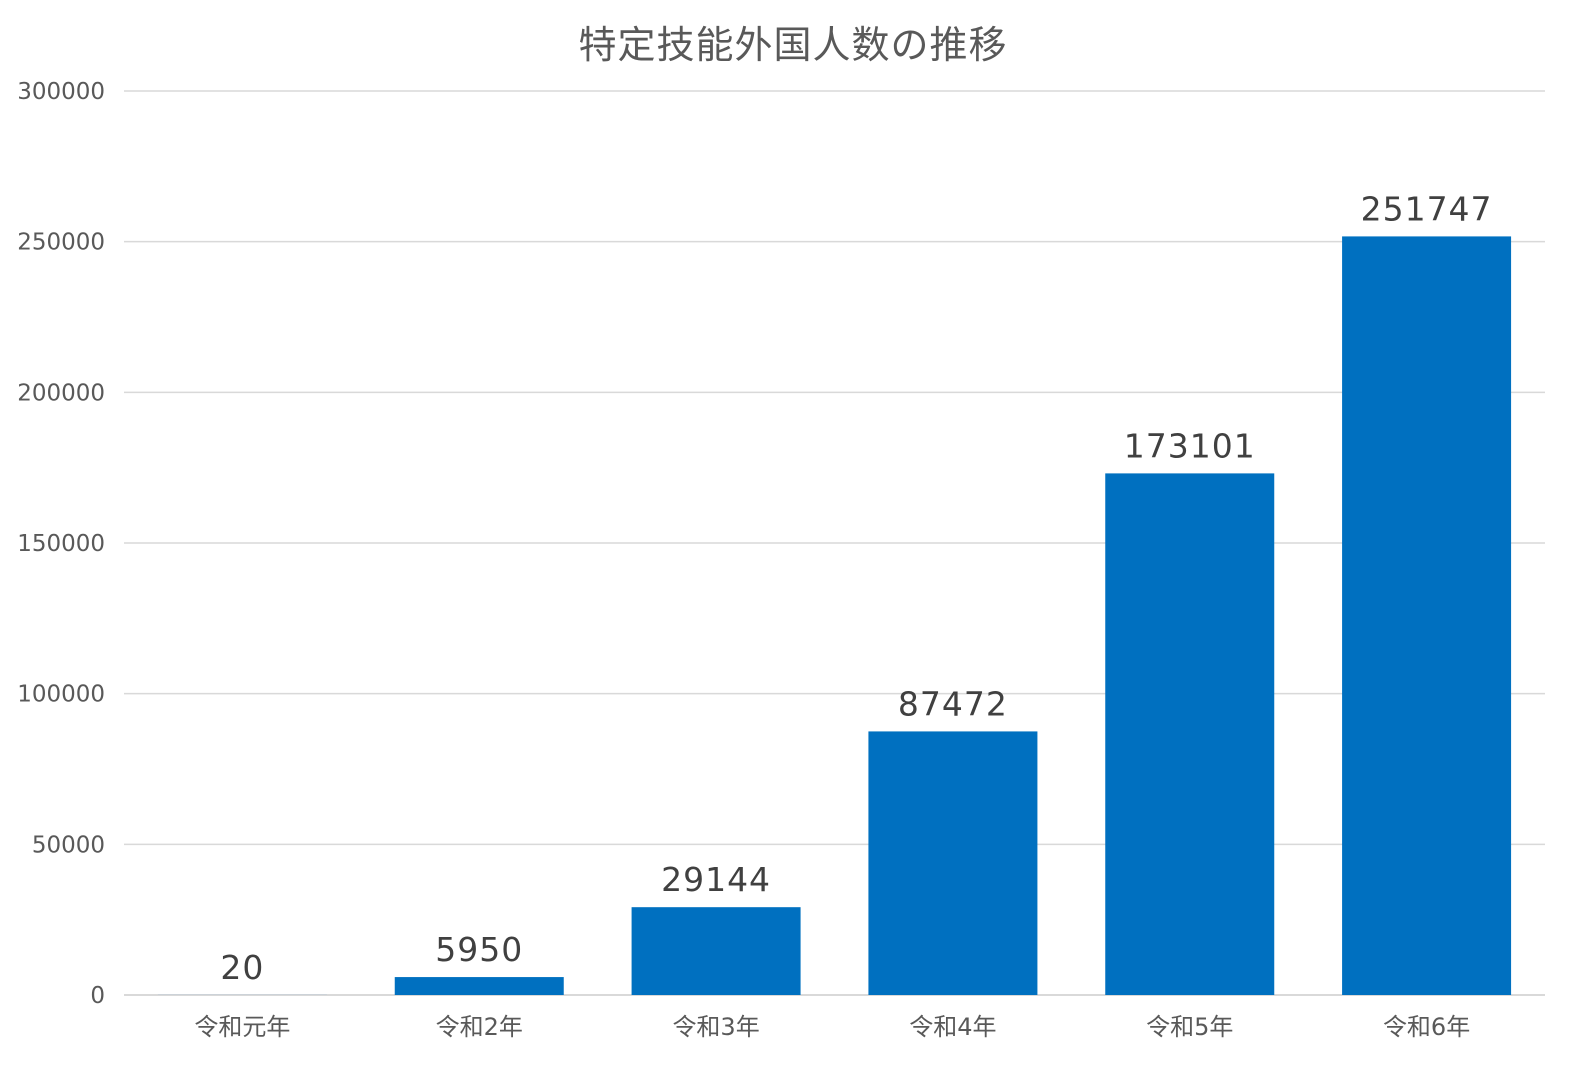 The image size is (1586, 1067). What do you see at coordinates (479, 949) in the screenshot?
I see `data-label: 5950` at bounding box center [479, 949].